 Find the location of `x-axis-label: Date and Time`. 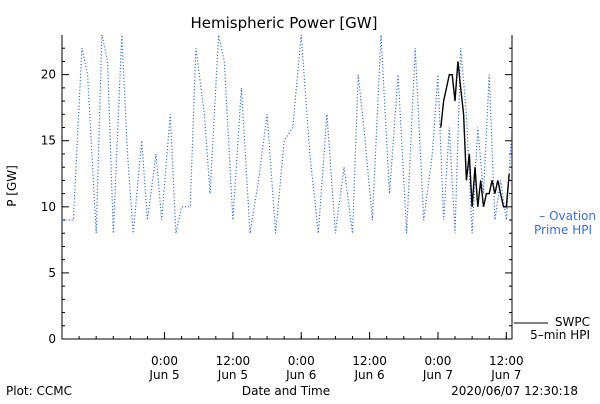

x-axis-label: Date and Time is located at coordinates (286, 391).